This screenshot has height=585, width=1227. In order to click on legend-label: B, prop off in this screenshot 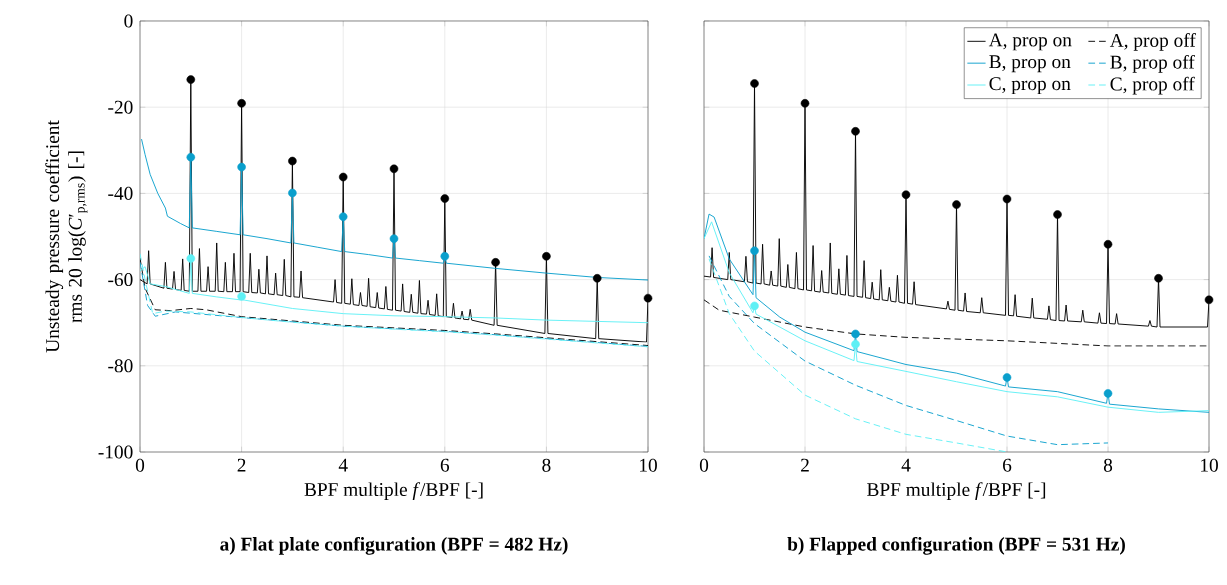, I will do `click(1152, 63)`.